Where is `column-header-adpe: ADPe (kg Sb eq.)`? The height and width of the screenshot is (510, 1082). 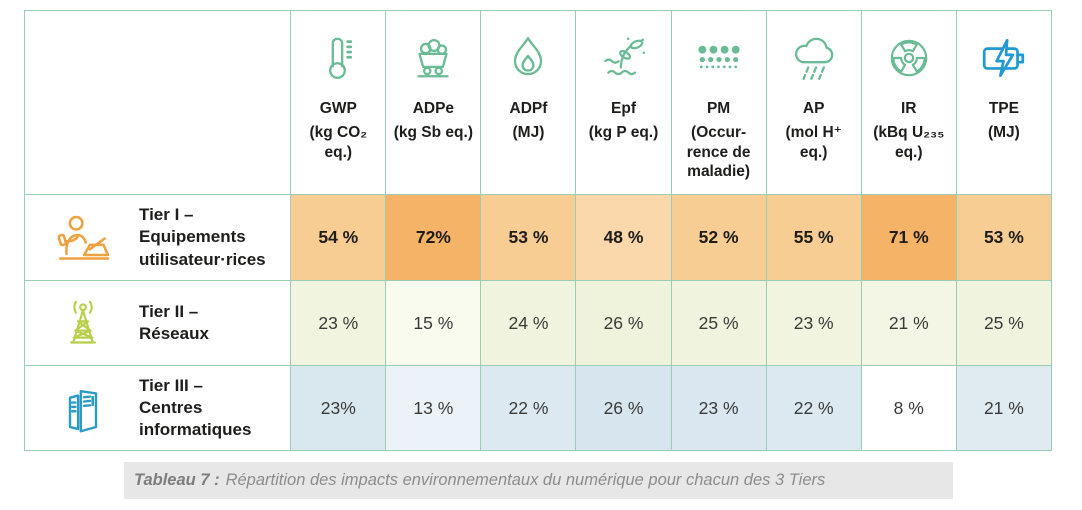
column-header-adpe: ADPe (kg Sb eq.) is located at coordinates (433, 102).